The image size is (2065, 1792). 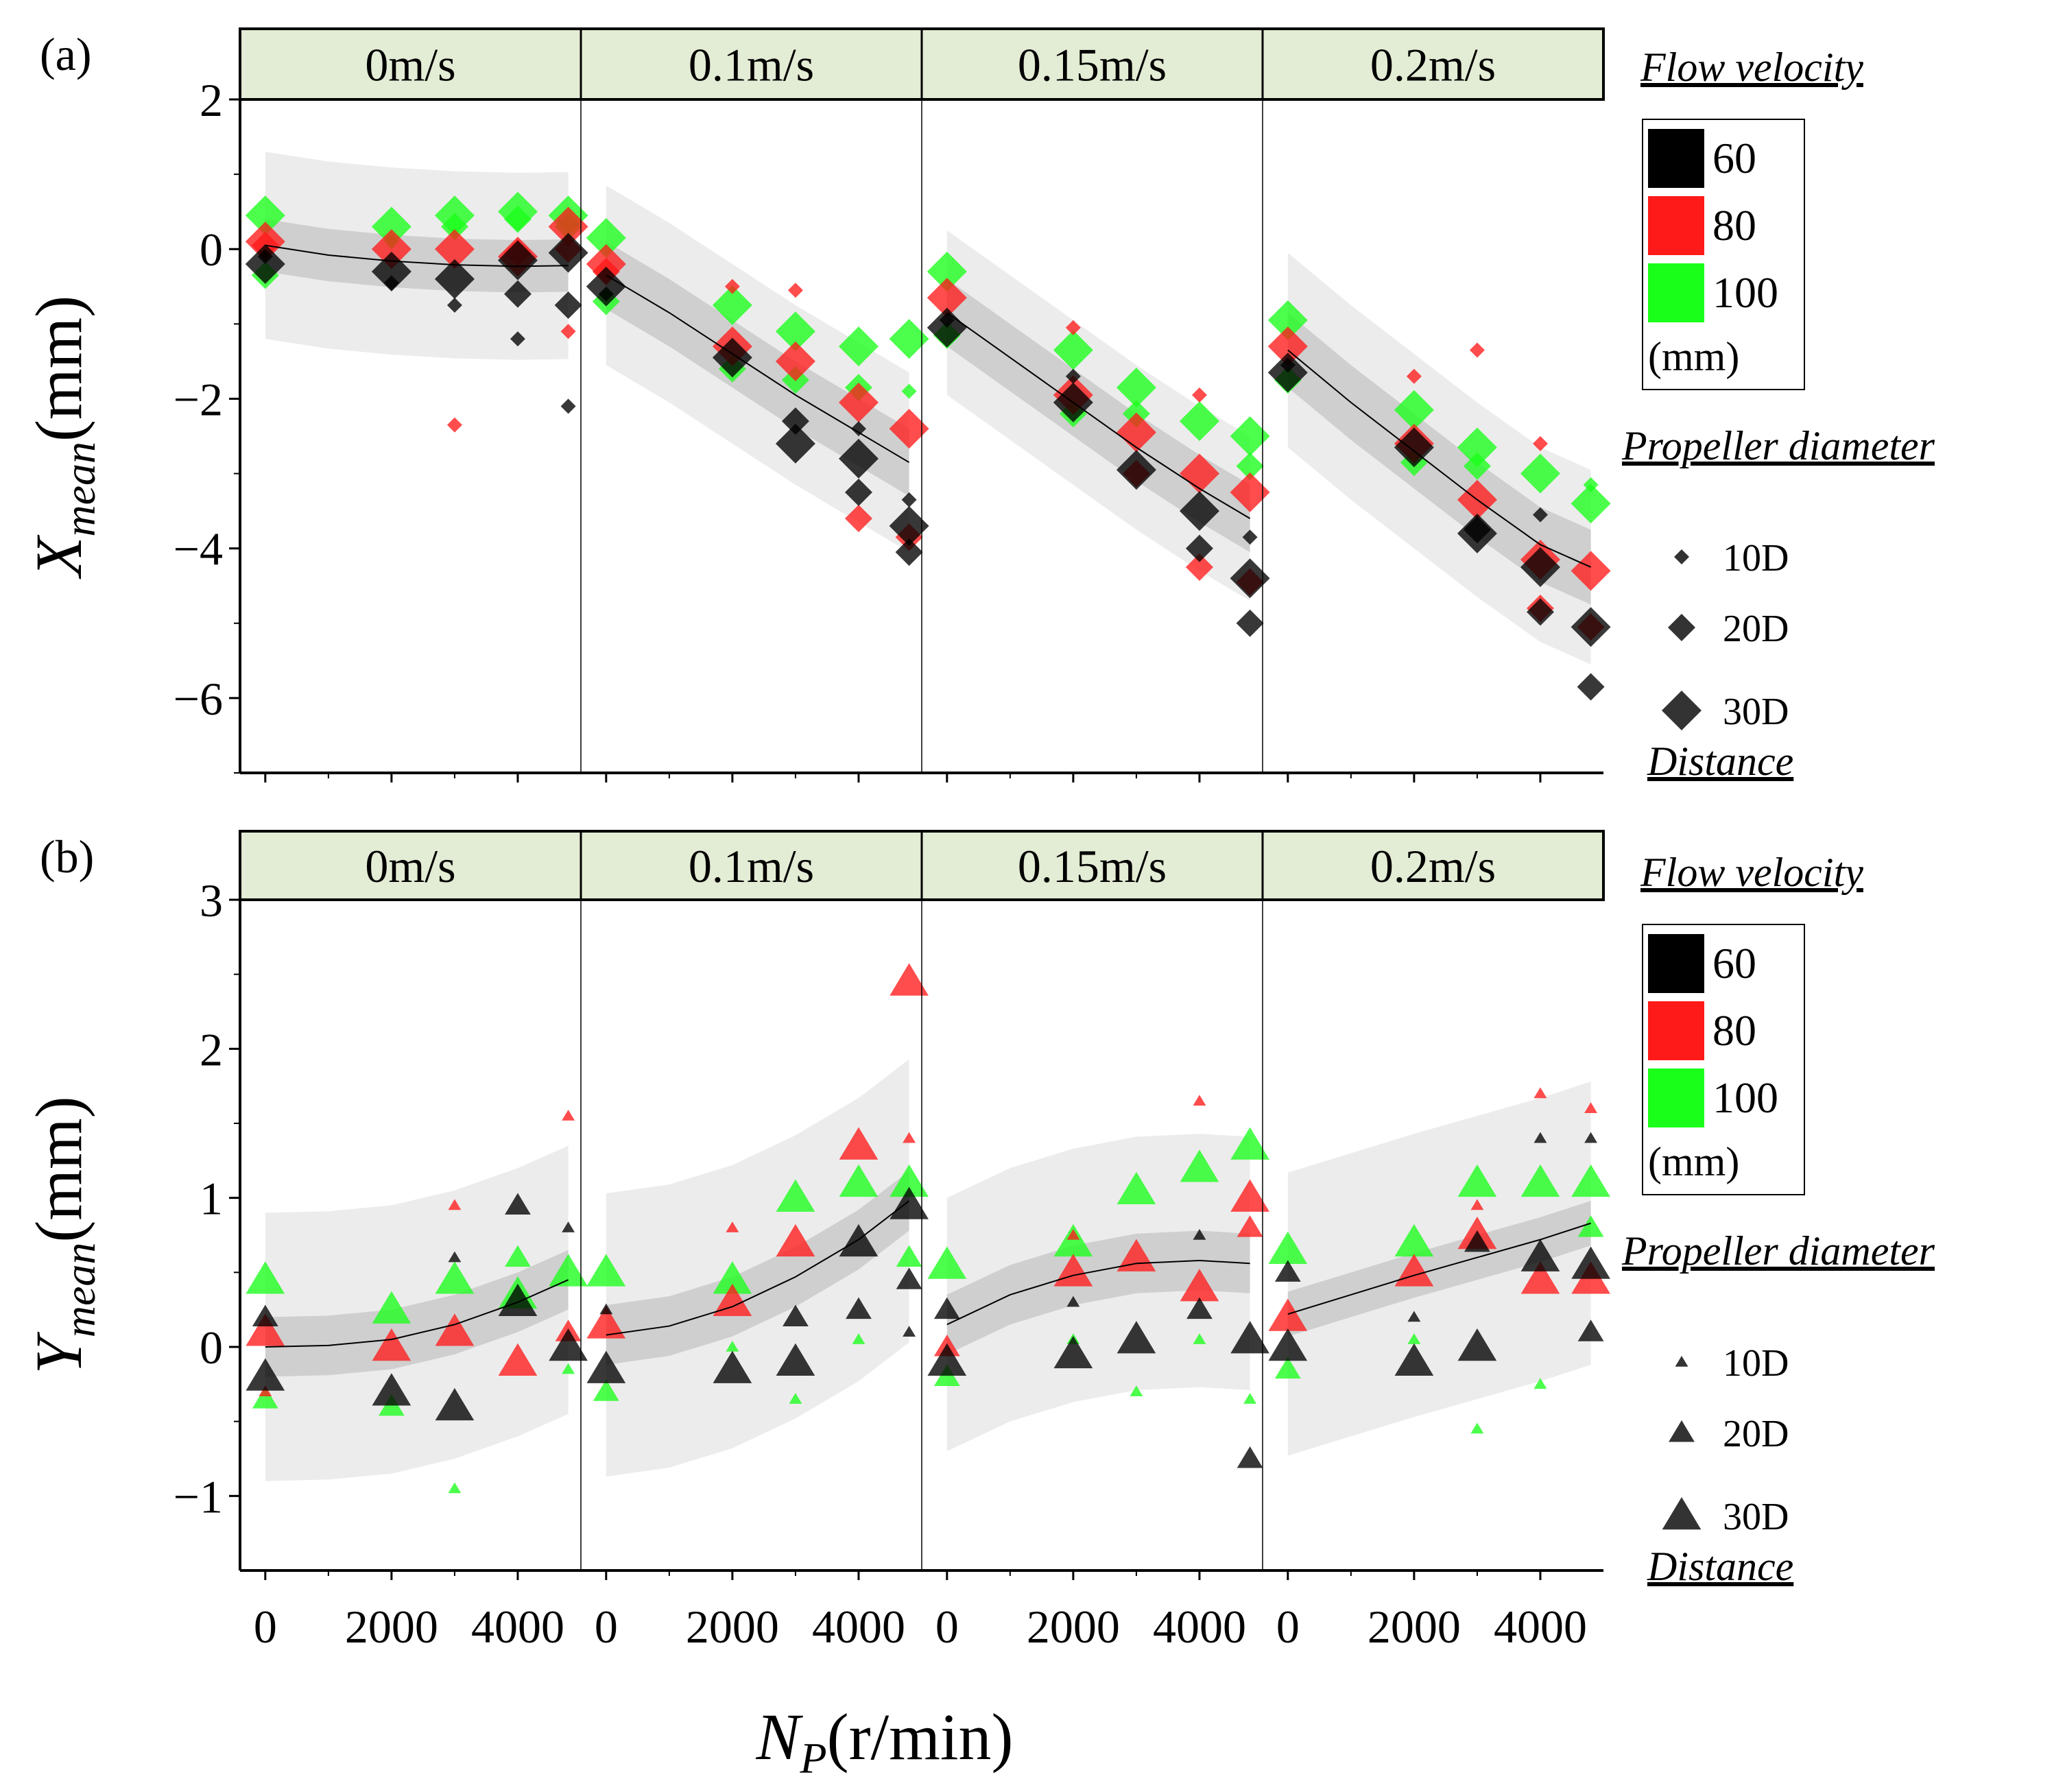 What do you see at coordinates (58, 557) in the screenshot?
I see `y-axis-title-main: X` at bounding box center [58, 557].